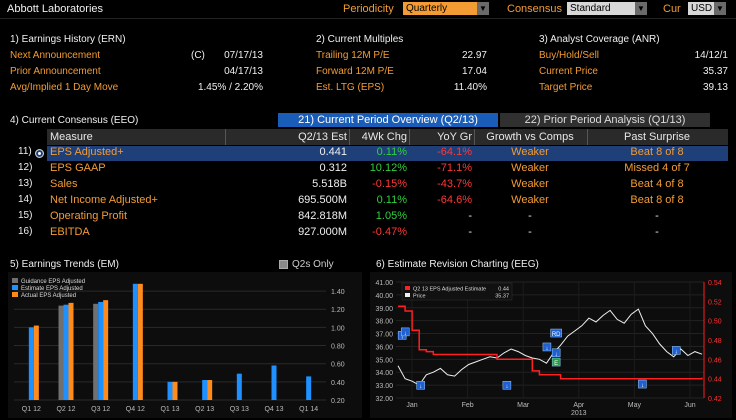  I want to click on x-tick-label: Apr, so click(579, 405).